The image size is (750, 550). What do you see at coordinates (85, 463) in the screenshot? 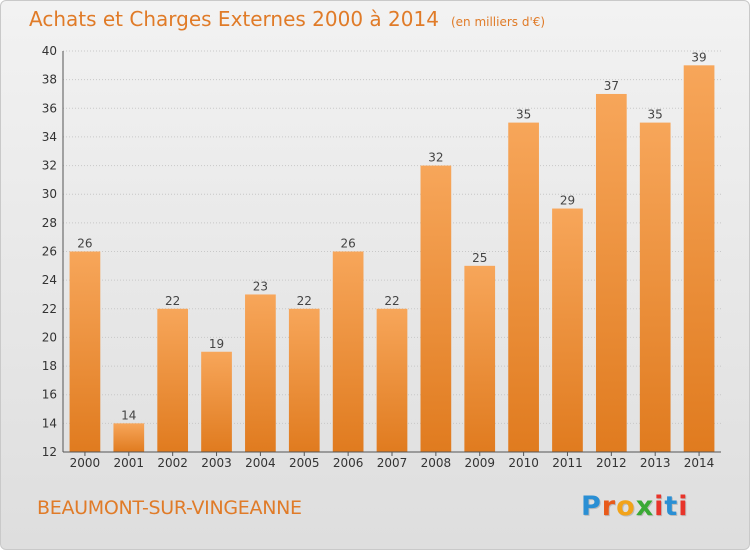
I see `x-tick-label-2000: 2000` at bounding box center [85, 463].